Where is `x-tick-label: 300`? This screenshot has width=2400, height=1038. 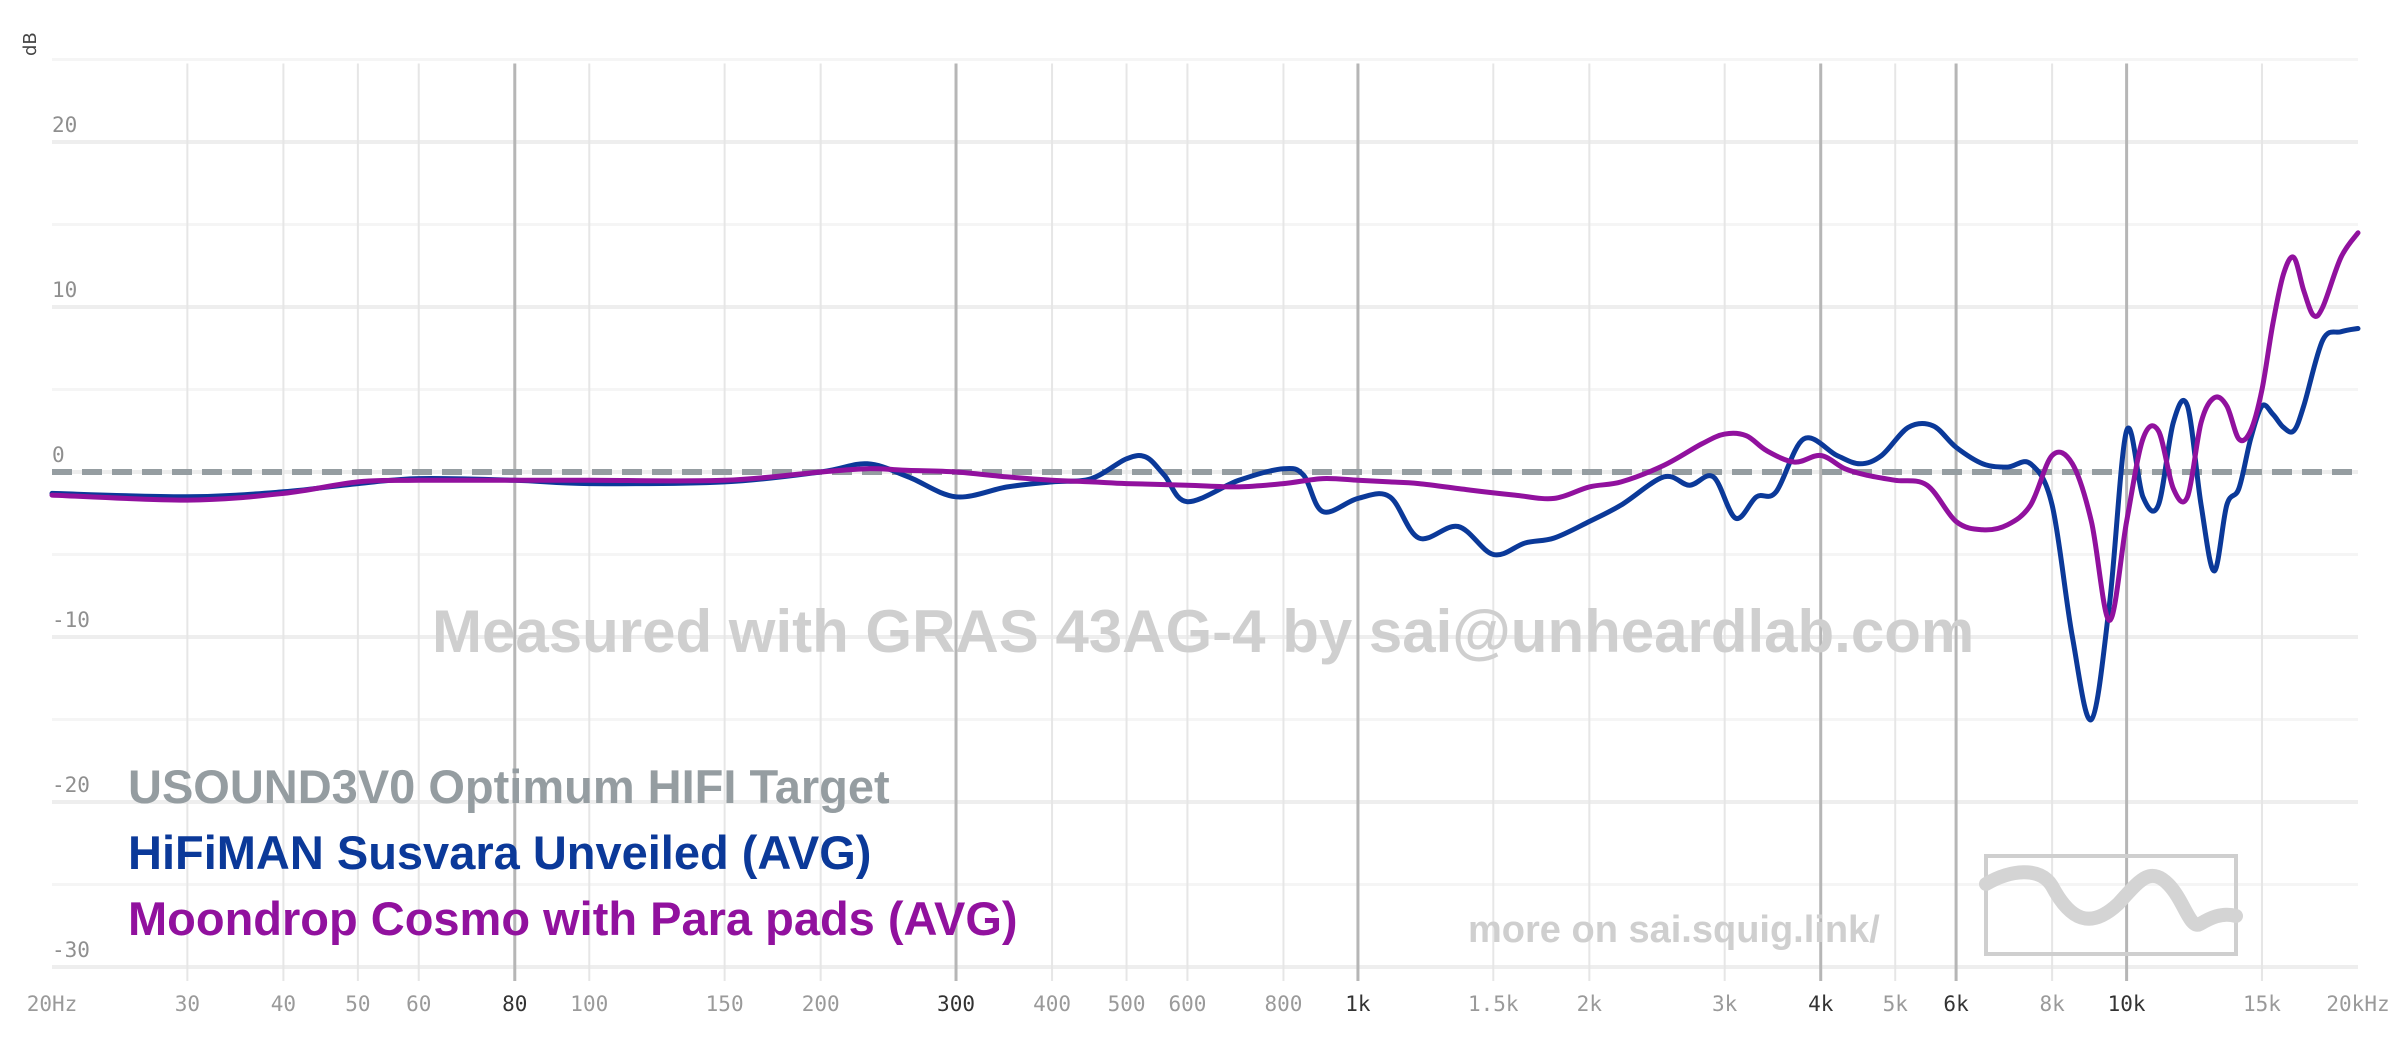 x-tick-label: 300 is located at coordinates (956, 1004).